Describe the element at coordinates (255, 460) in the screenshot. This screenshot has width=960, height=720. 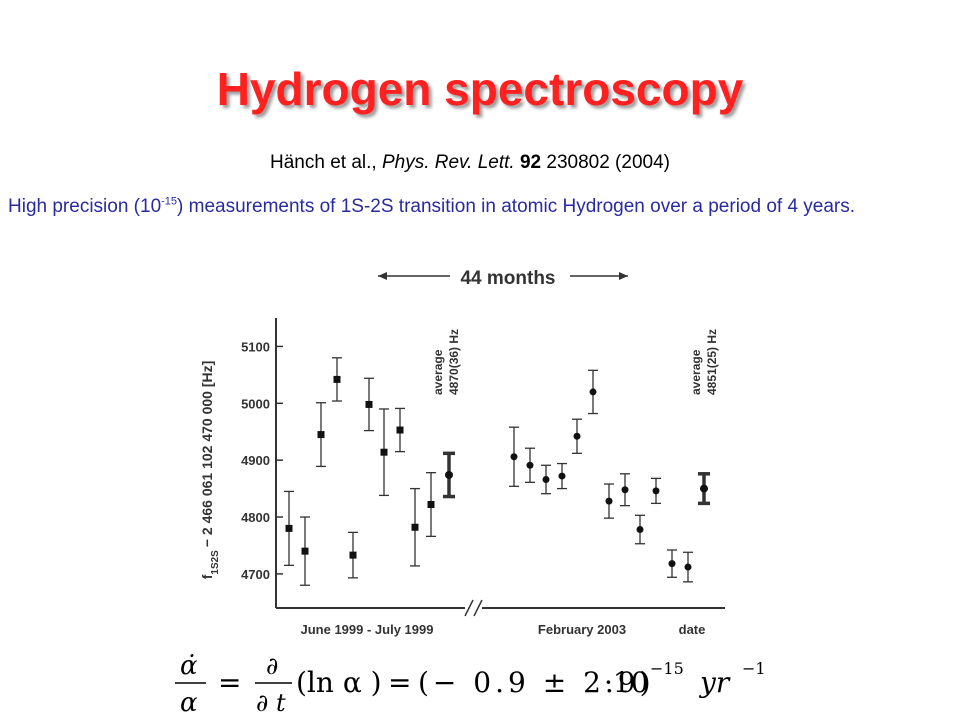
I see `y-tick-label-4900: 4900` at that location.